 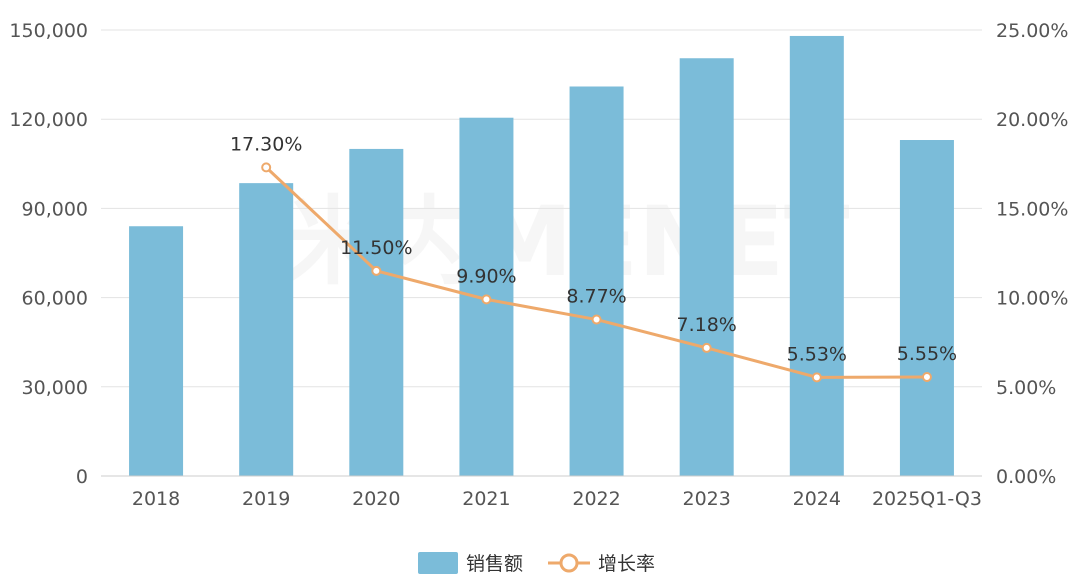 What do you see at coordinates (817, 499) in the screenshot?
I see `x-tick-label: 2024` at bounding box center [817, 499].